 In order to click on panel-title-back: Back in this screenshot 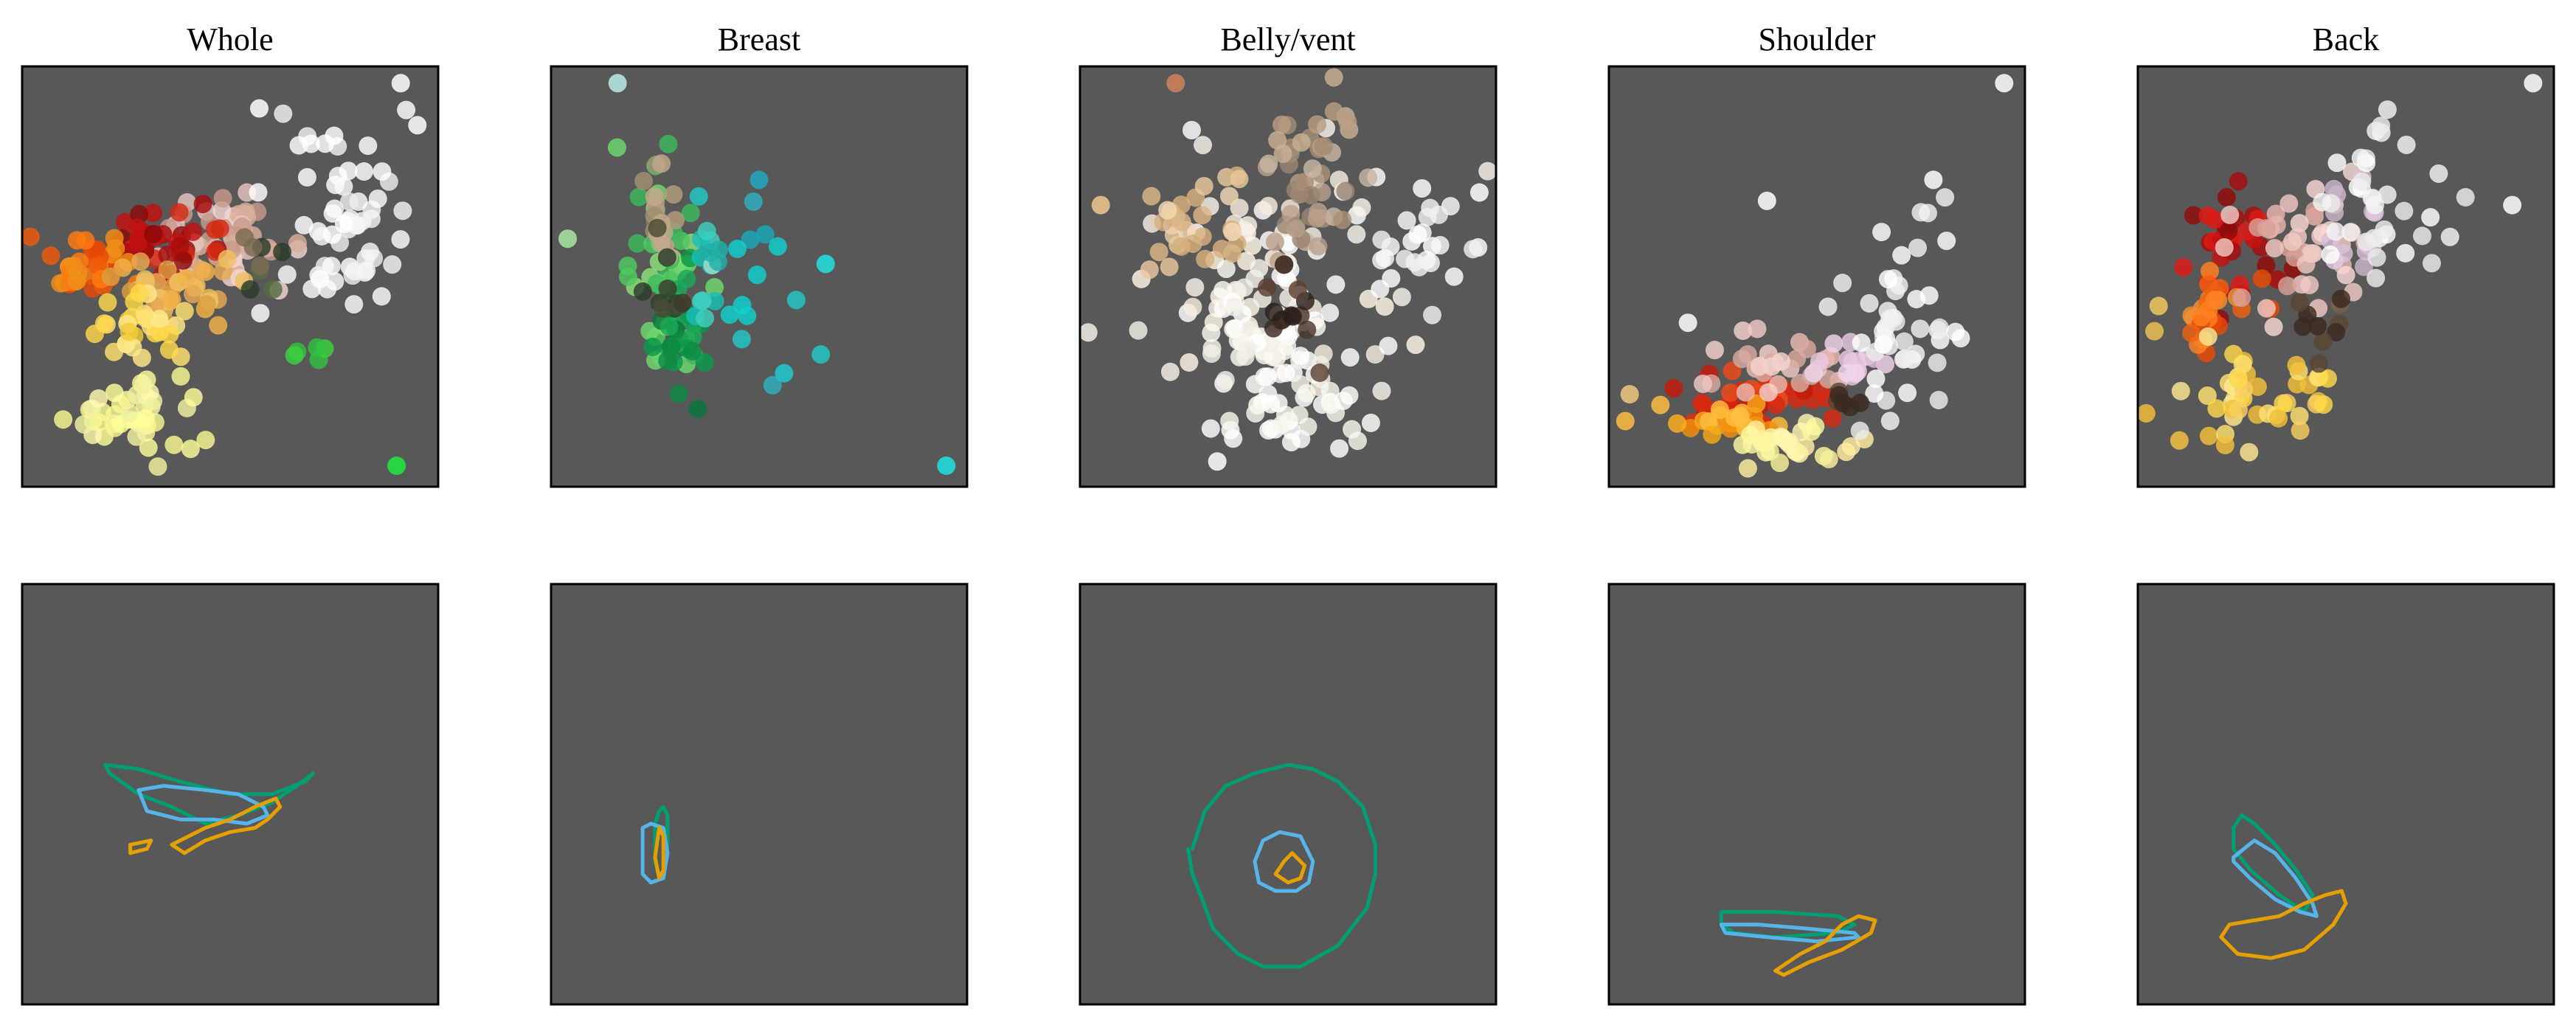, I will do `click(2346, 39)`.